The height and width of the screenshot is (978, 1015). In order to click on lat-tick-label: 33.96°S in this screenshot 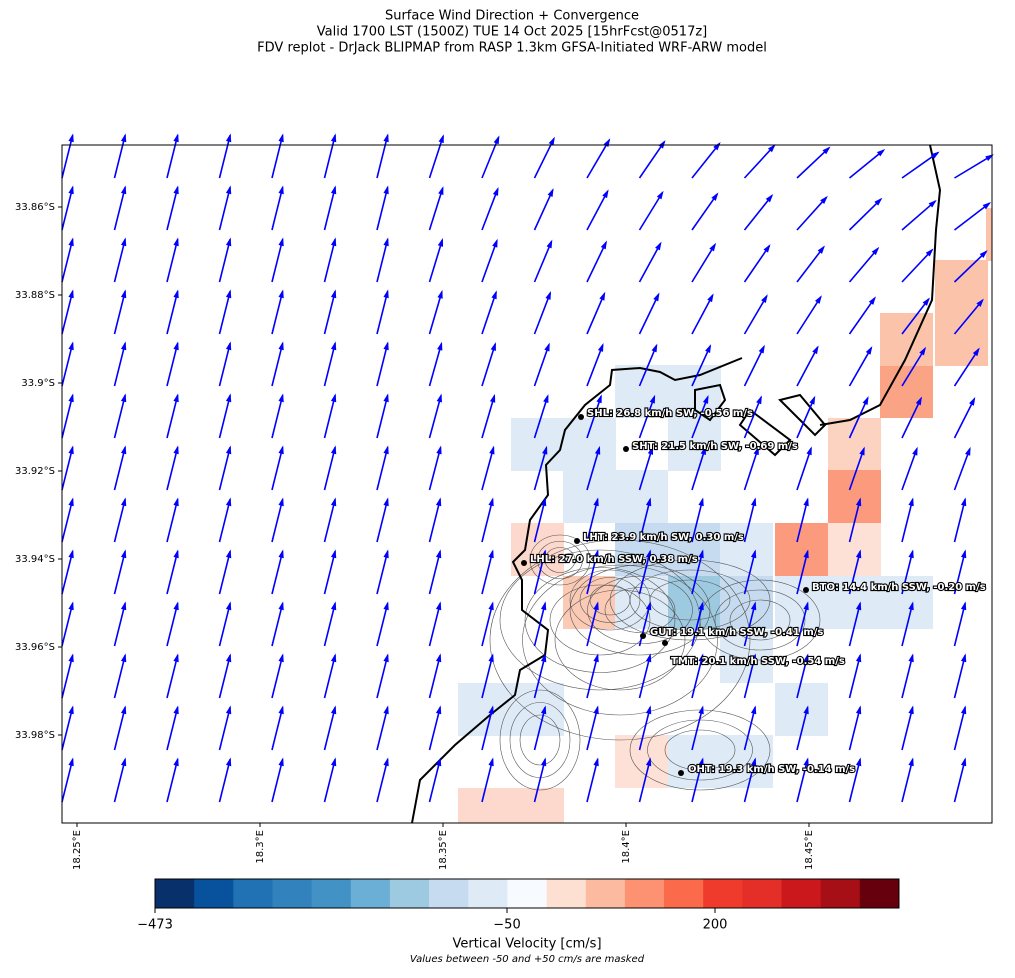, I will do `click(35, 647)`.